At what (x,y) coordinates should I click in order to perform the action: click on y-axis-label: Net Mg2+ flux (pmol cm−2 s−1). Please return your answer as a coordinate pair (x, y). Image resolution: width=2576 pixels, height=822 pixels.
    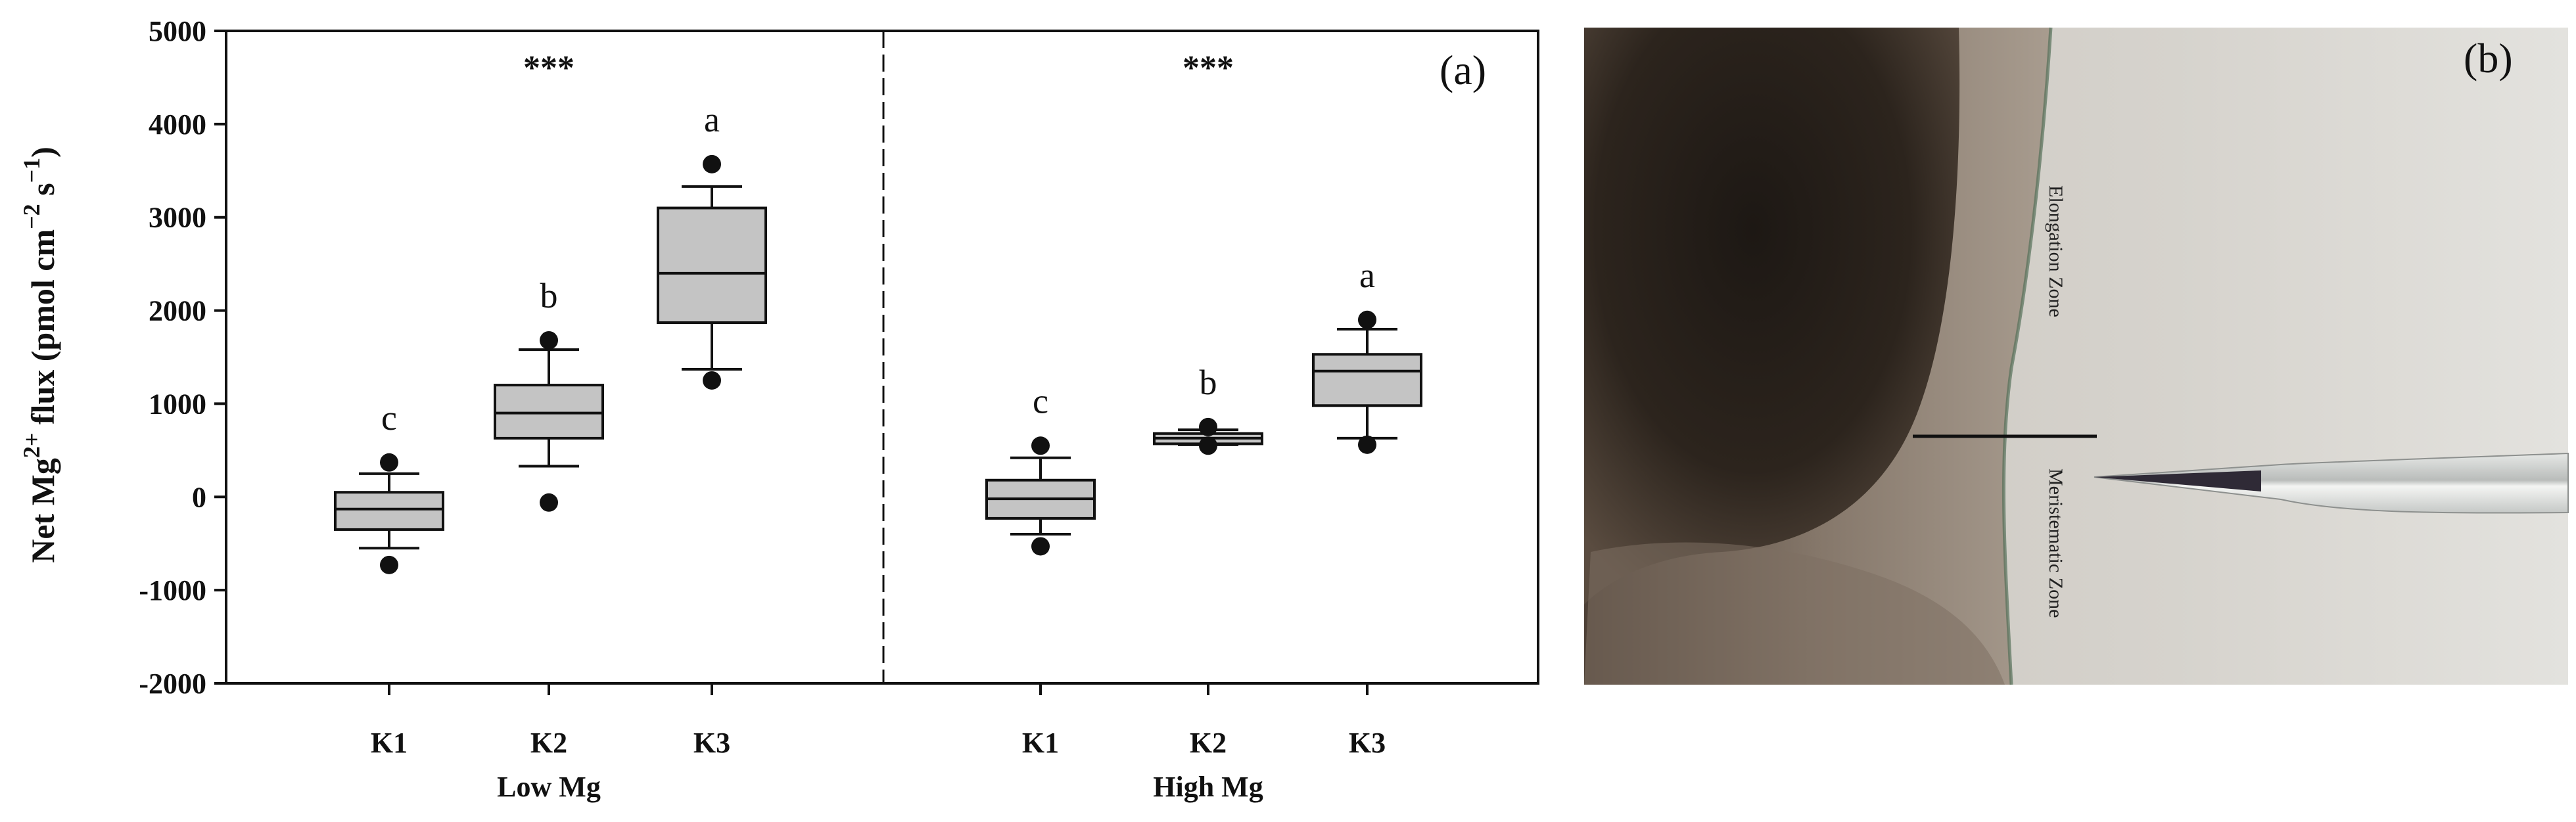
    Looking at the image, I should click on (39, 355).